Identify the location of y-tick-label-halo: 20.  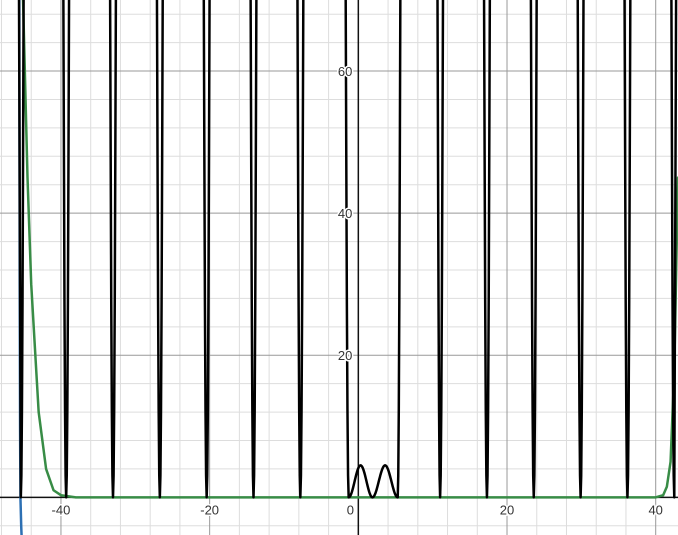
(345, 355).